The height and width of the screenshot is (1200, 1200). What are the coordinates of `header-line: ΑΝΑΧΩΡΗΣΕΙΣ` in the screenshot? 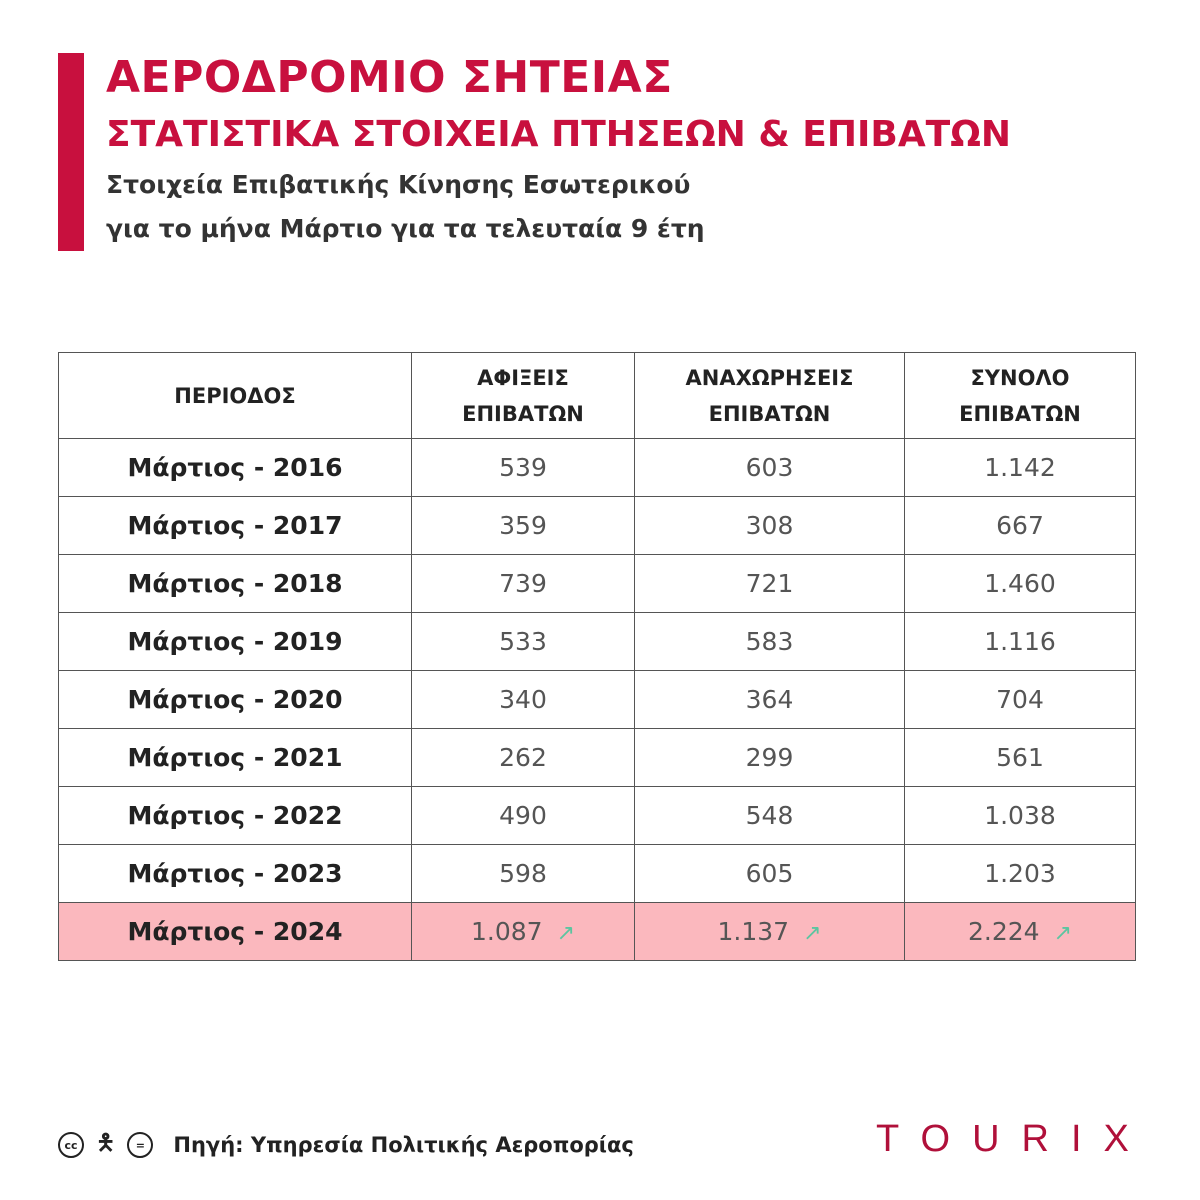 It's located at (769, 377).